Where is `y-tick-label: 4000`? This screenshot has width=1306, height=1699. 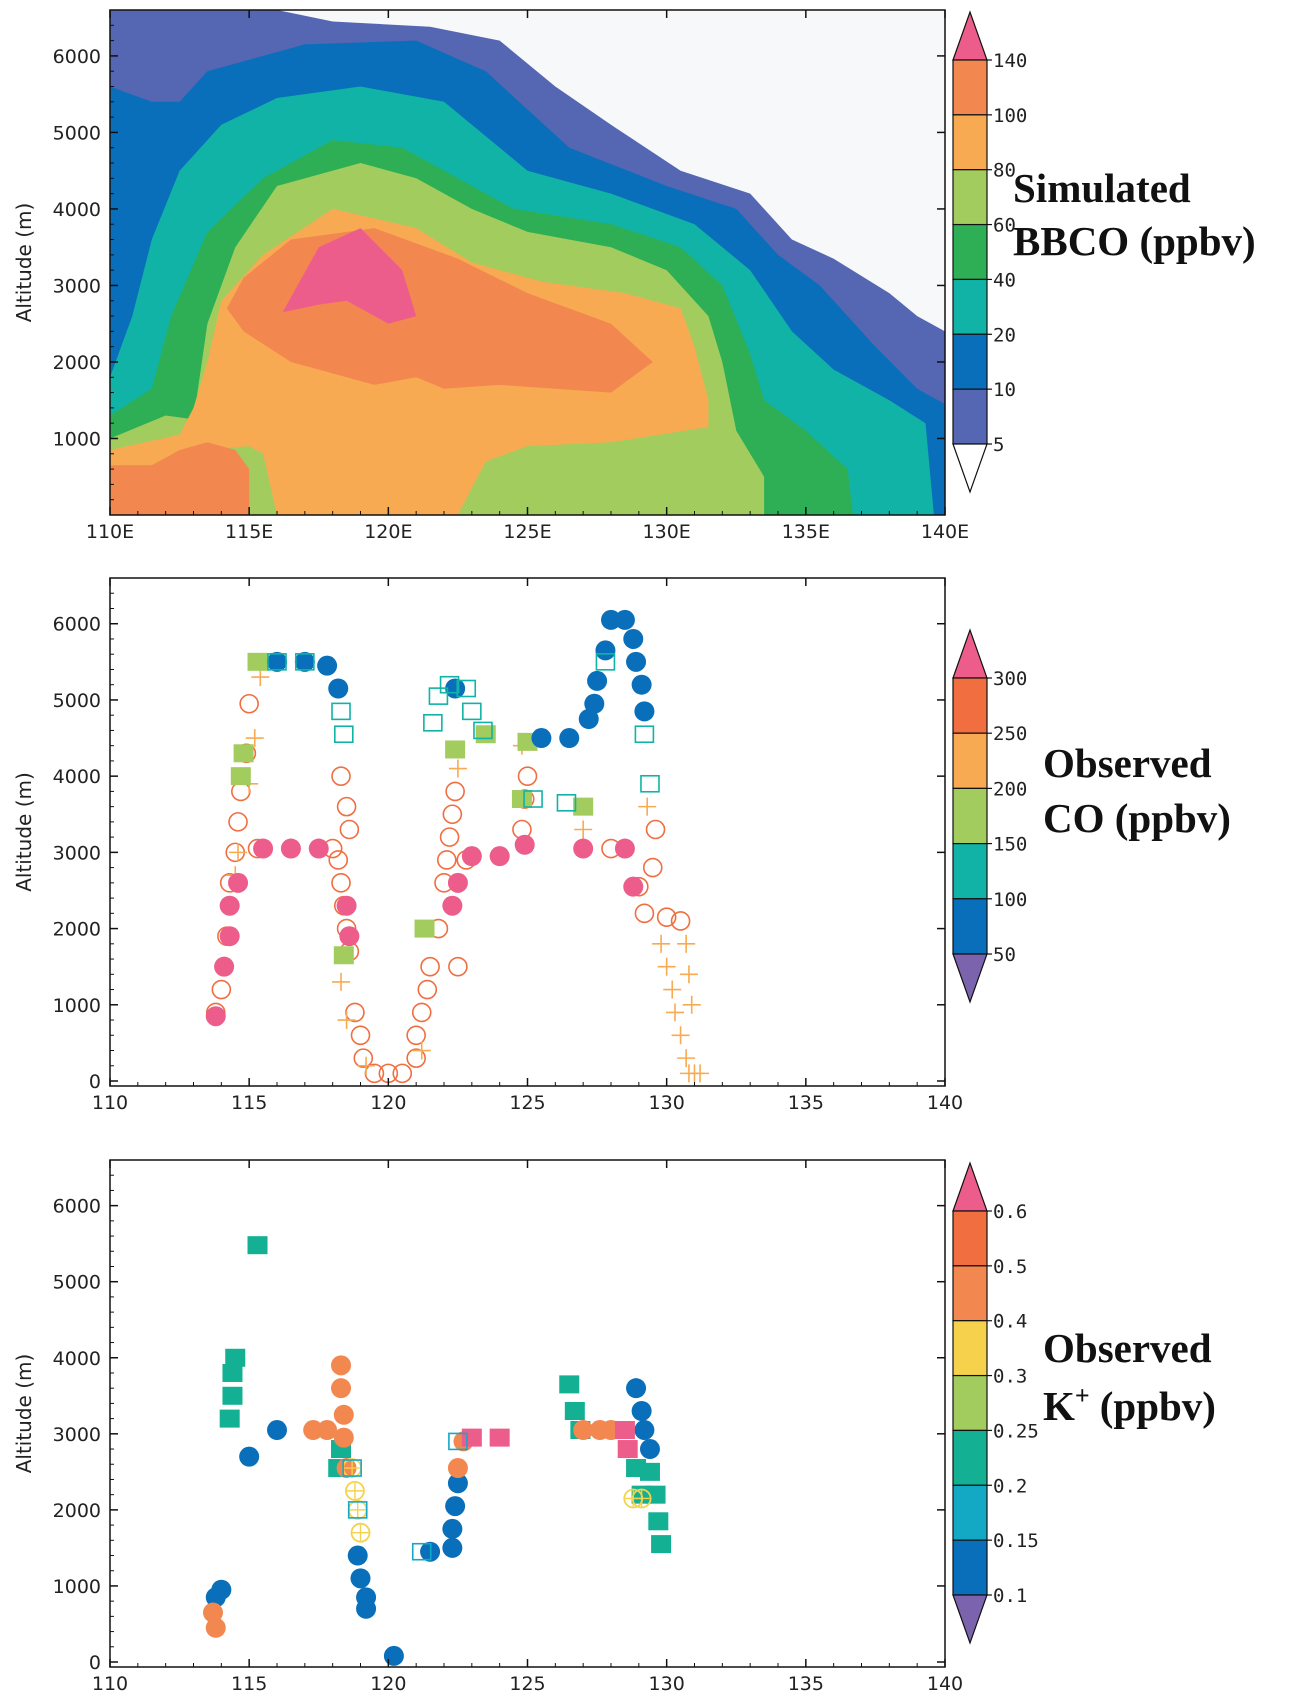
y-tick-label: 4000 is located at coordinates (77, 1359).